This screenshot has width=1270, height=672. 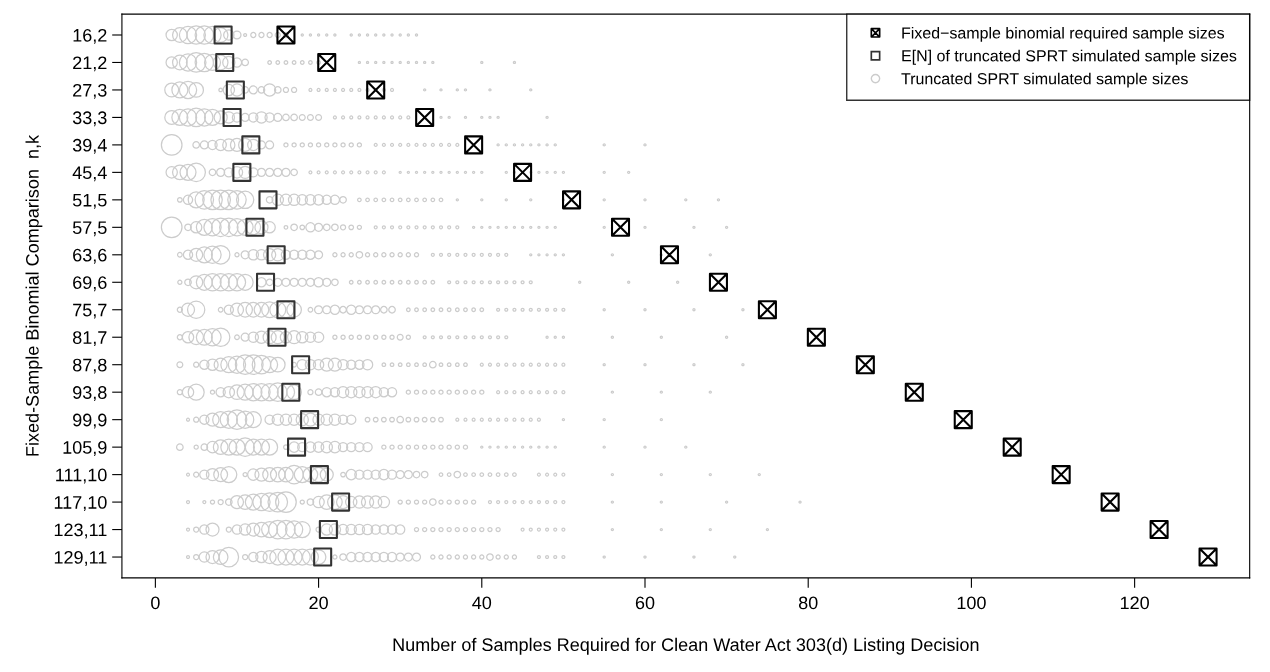 What do you see at coordinates (90, 36) in the screenshot?
I see `y-tick-label: 16,2` at bounding box center [90, 36].